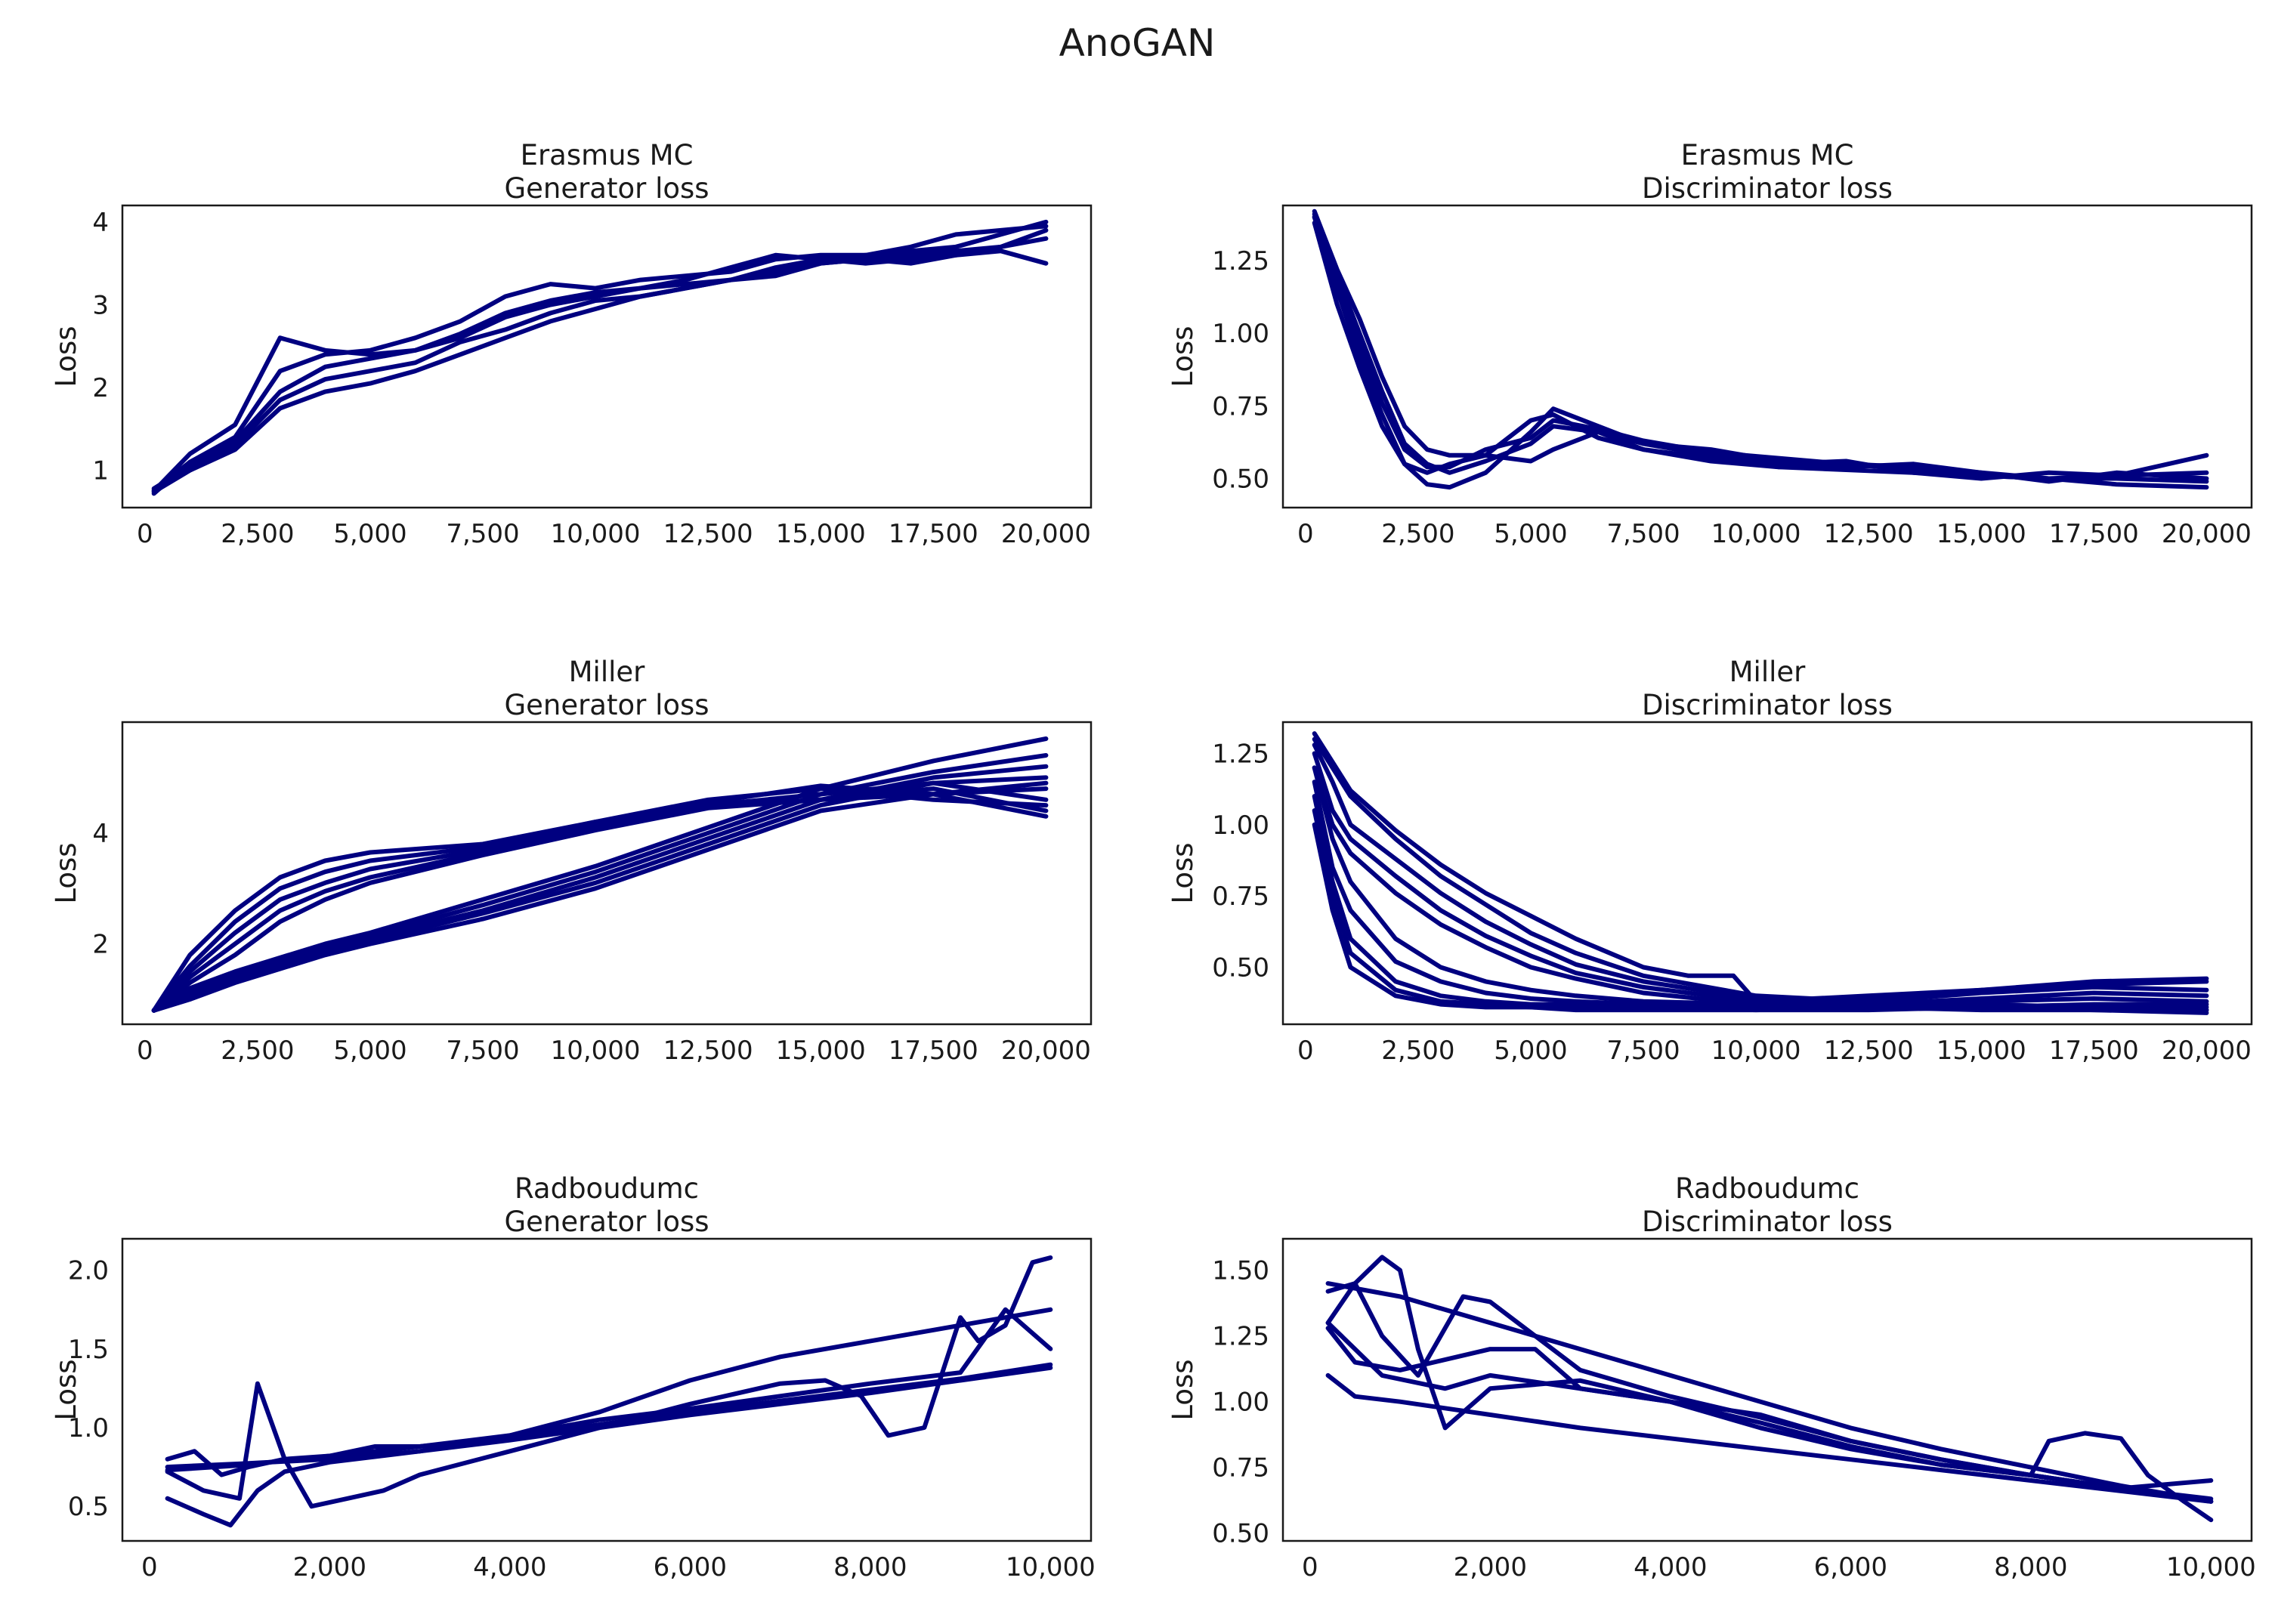 The image size is (2275, 1624). What do you see at coordinates (100, 471) in the screenshot?
I see `y-tick-label: 1` at bounding box center [100, 471].